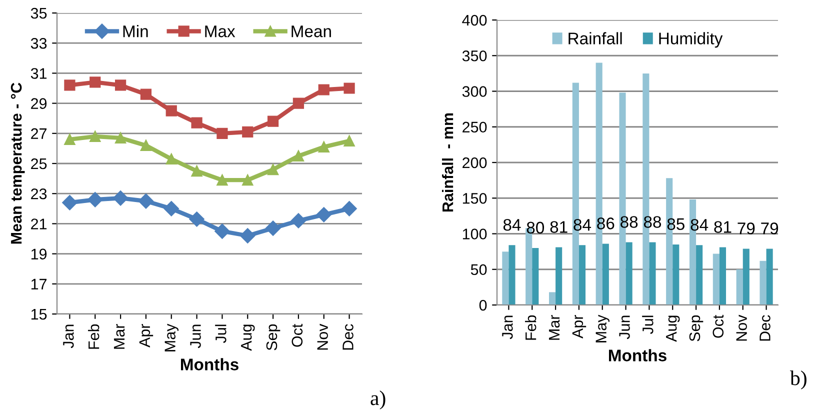 This screenshot has height=415, width=814. Describe the element at coordinates (718, 326) in the screenshot. I see `x-tick-label: Oct` at that location.